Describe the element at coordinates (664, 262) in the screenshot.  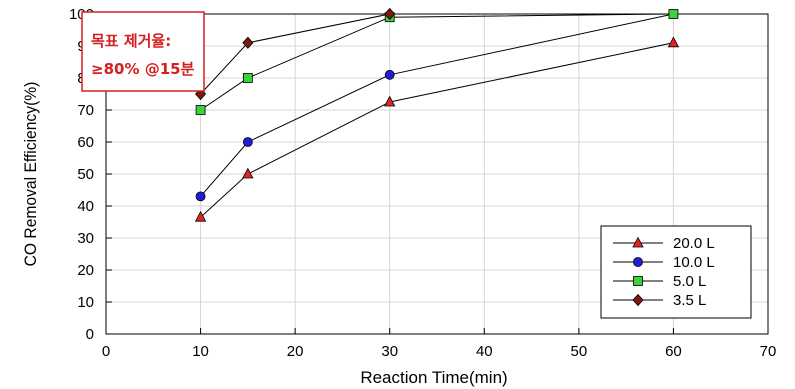
I see `legend-entry: 10.0 L` at that location.